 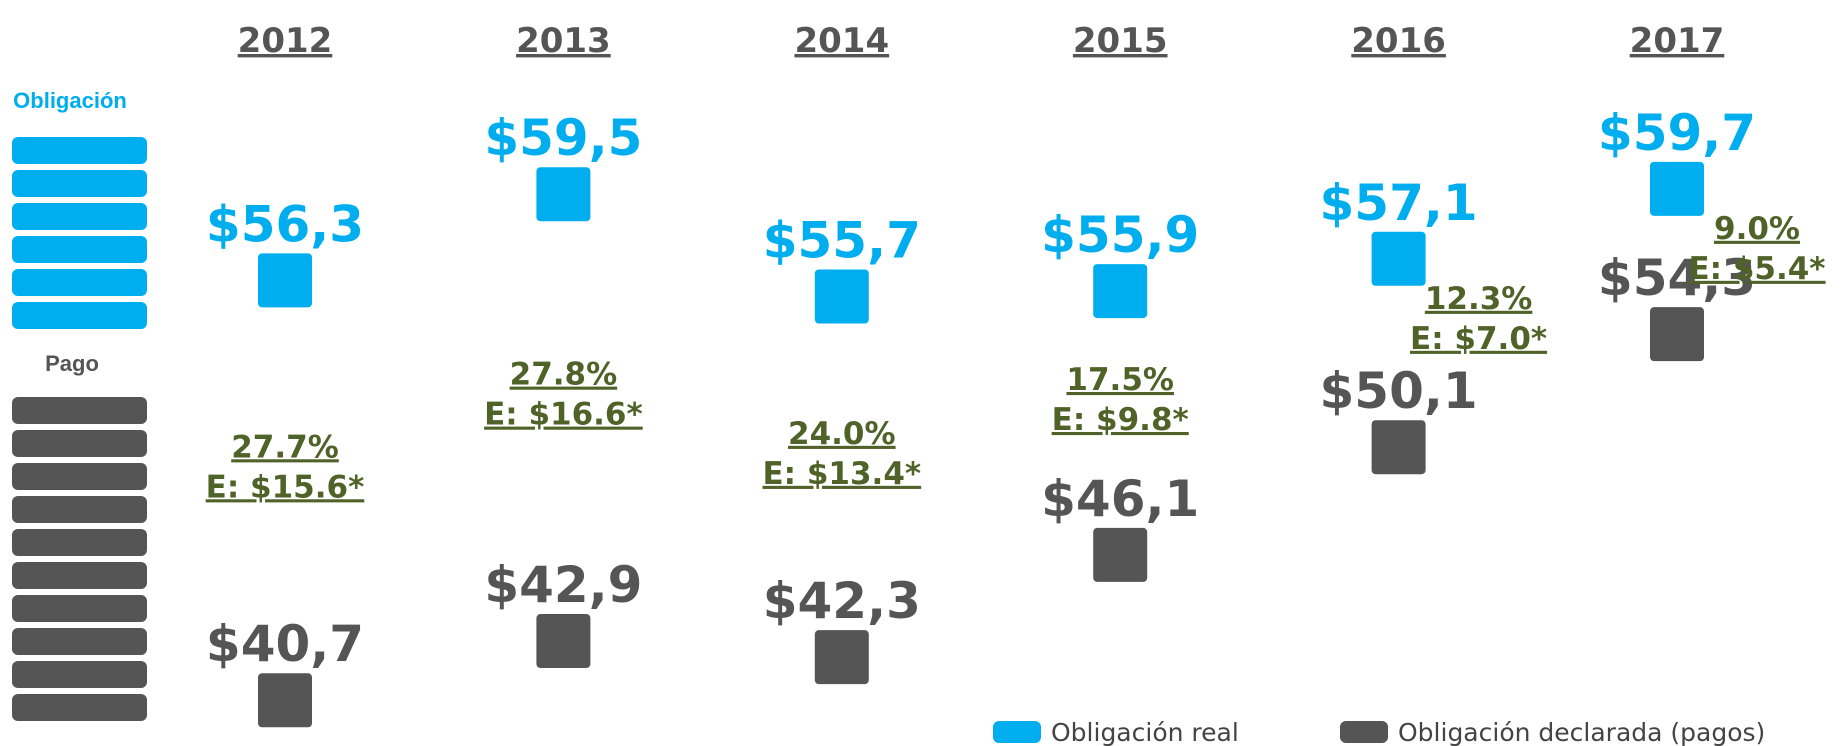 What do you see at coordinates (563, 415) in the screenshot?
I see `gap-estimate: E: $16.6*` at bounding box center [563, 415].